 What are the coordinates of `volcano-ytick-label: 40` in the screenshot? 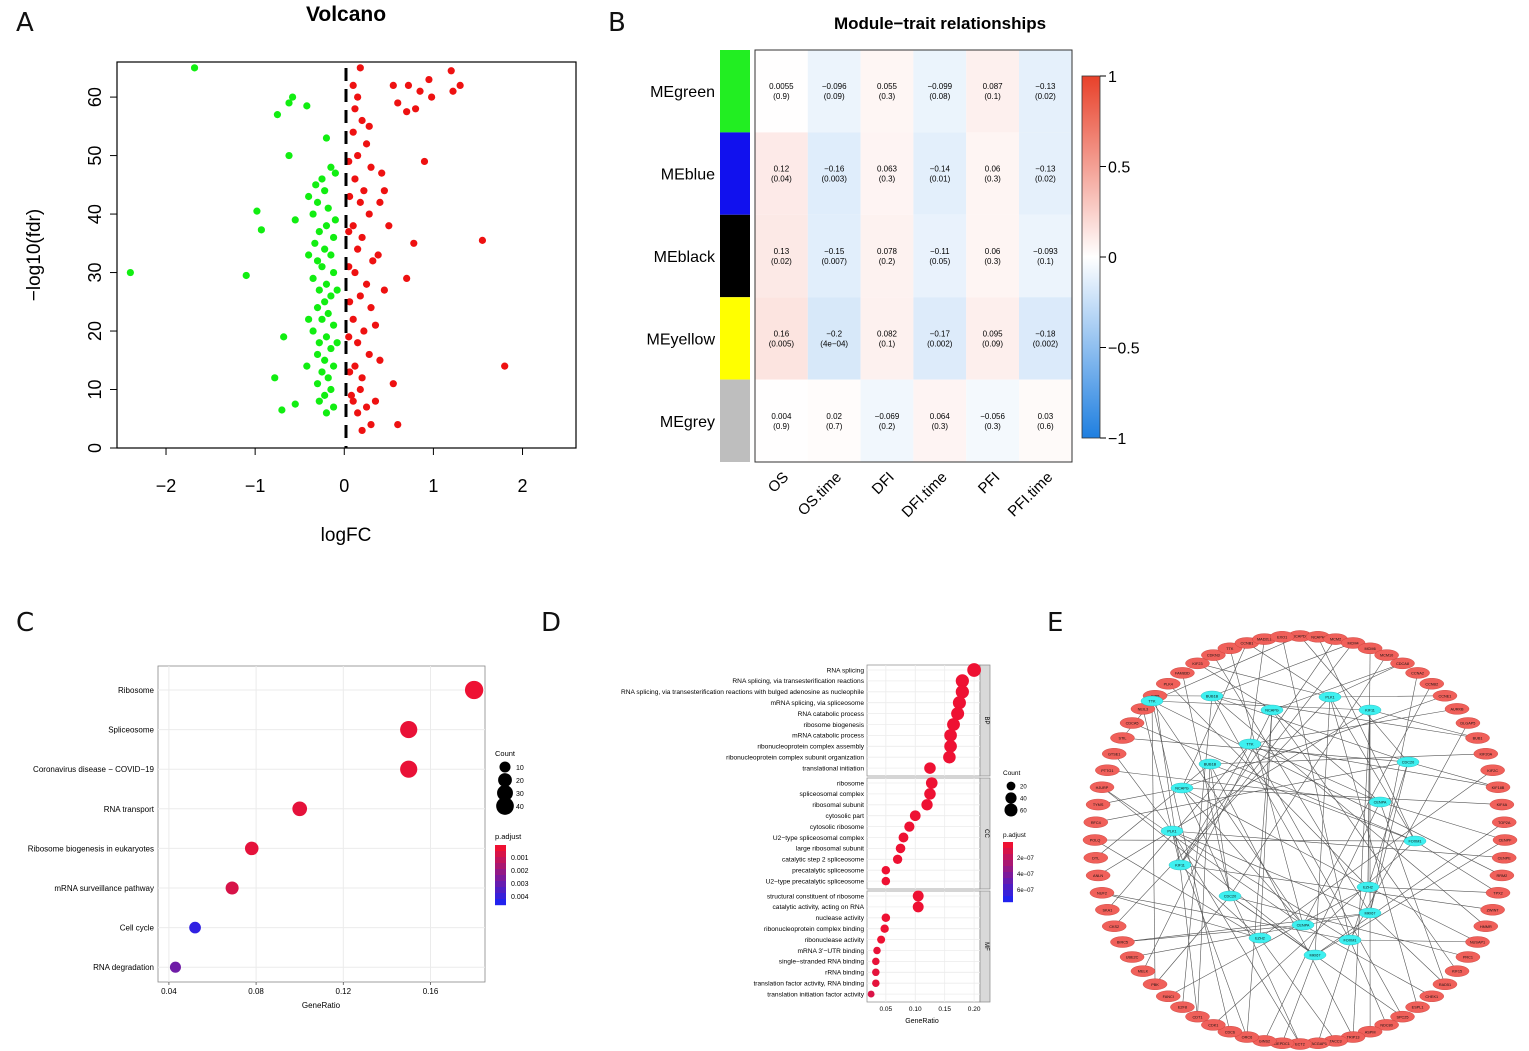 It's located at (95, 214).